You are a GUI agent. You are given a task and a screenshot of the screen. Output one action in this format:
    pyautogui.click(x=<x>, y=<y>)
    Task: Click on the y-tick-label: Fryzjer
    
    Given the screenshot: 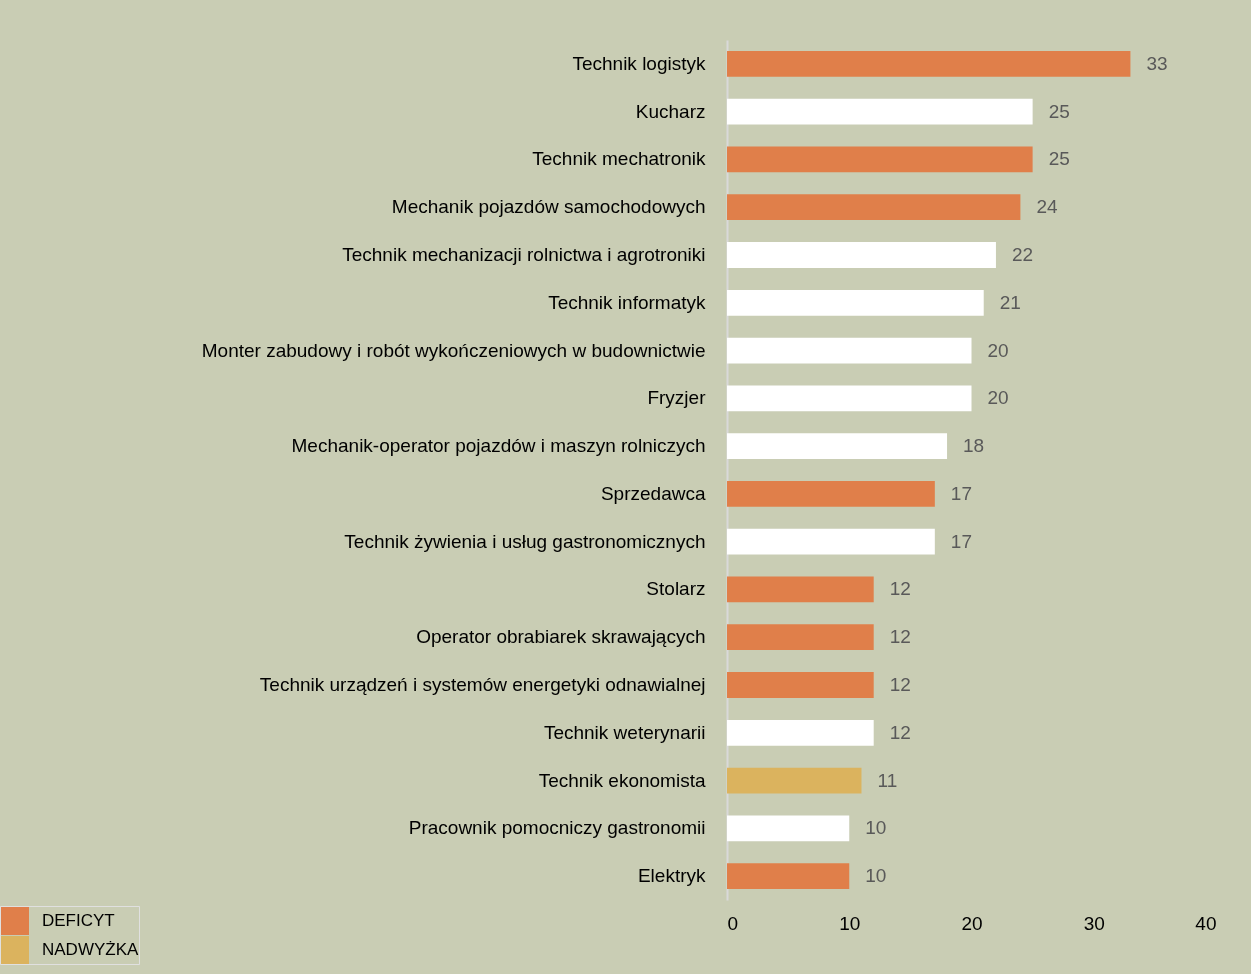 What is the action you would take?
    pyautogui.click(x=677, y=398)
    